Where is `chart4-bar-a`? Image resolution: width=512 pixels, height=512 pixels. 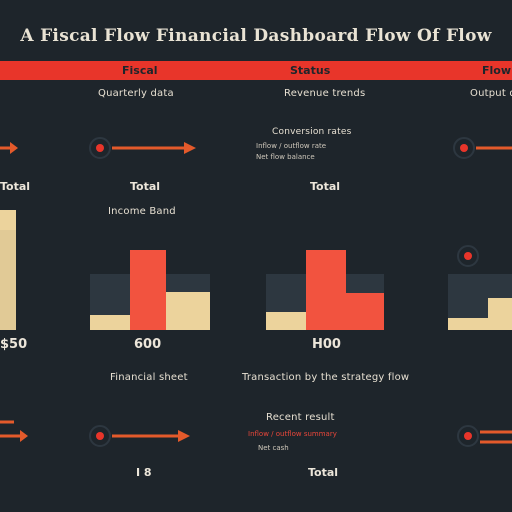 chart4-bar-a is located at coordinates (468, 324).